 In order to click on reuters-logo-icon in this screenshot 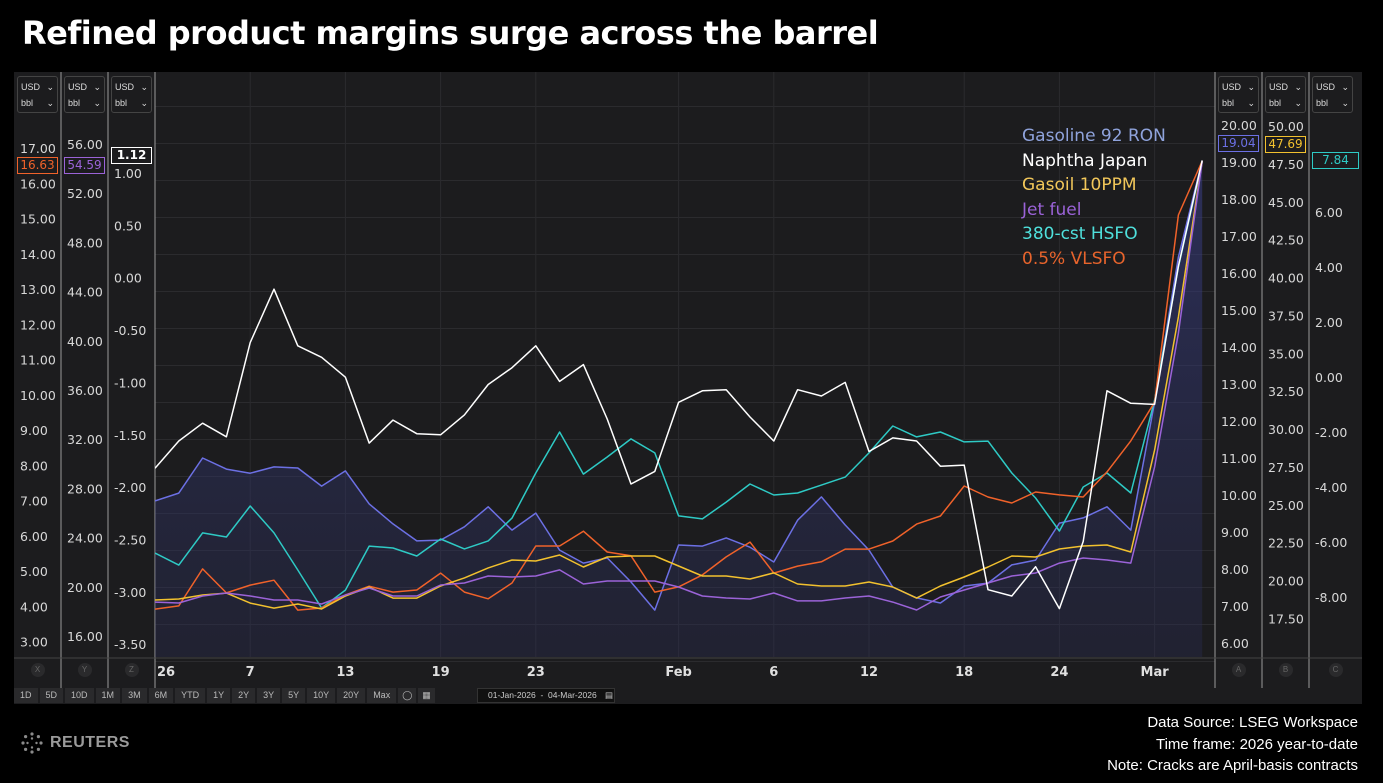, I will do `click(32, 743)`.